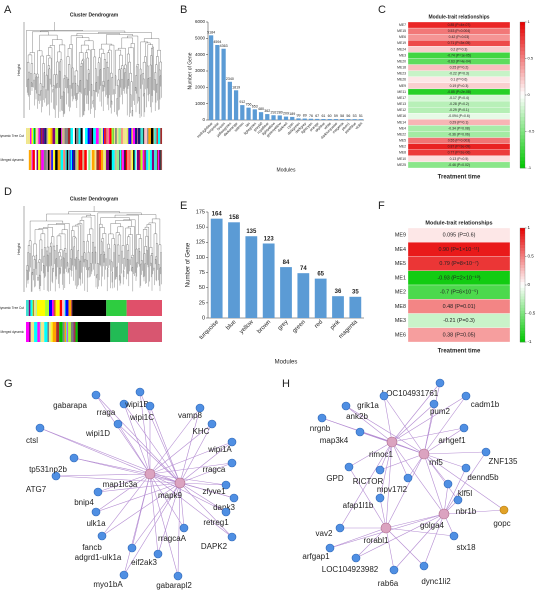 This screenshot has height=591, width=550. I want to click on node-label: arfgap1, so click(316, 556).